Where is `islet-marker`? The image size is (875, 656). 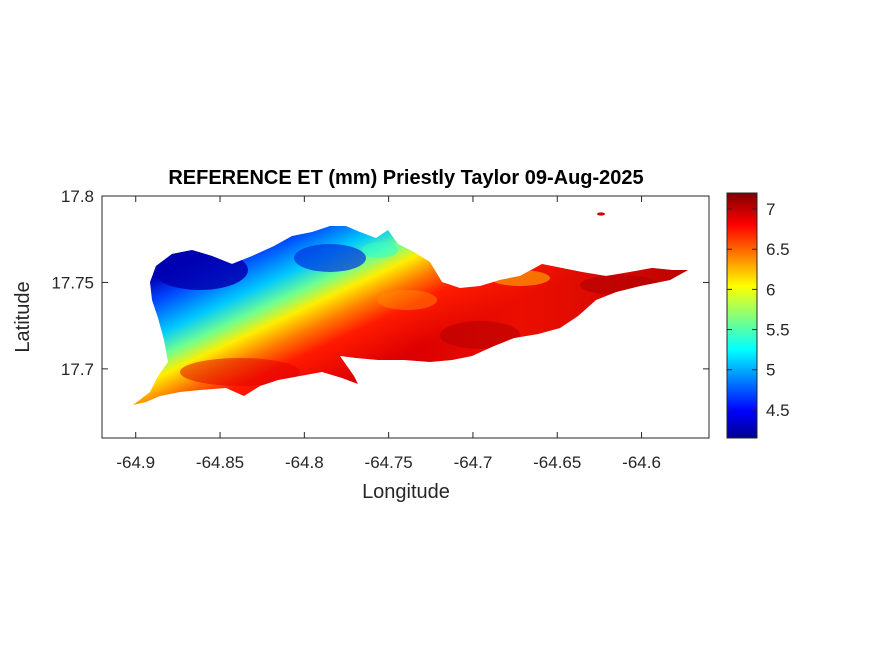 islet-marker is located at coordinates (601, 214).